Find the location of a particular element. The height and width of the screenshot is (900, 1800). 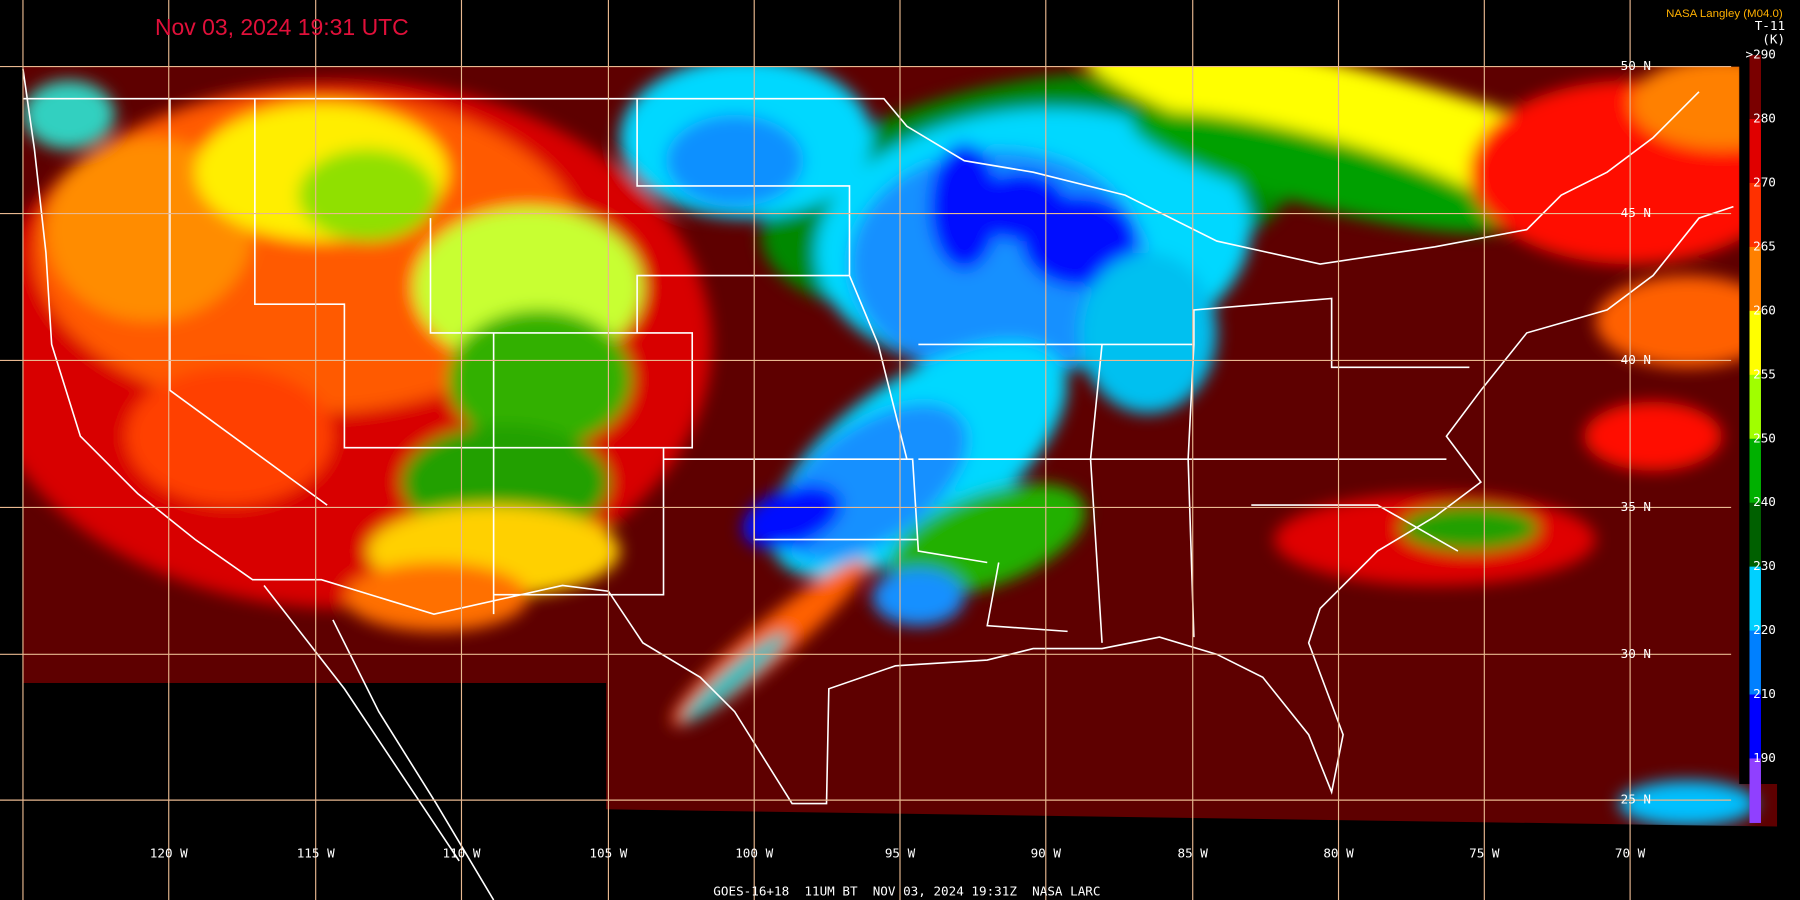

latitude-label: 30 N is located at coordinates (1636, 653).